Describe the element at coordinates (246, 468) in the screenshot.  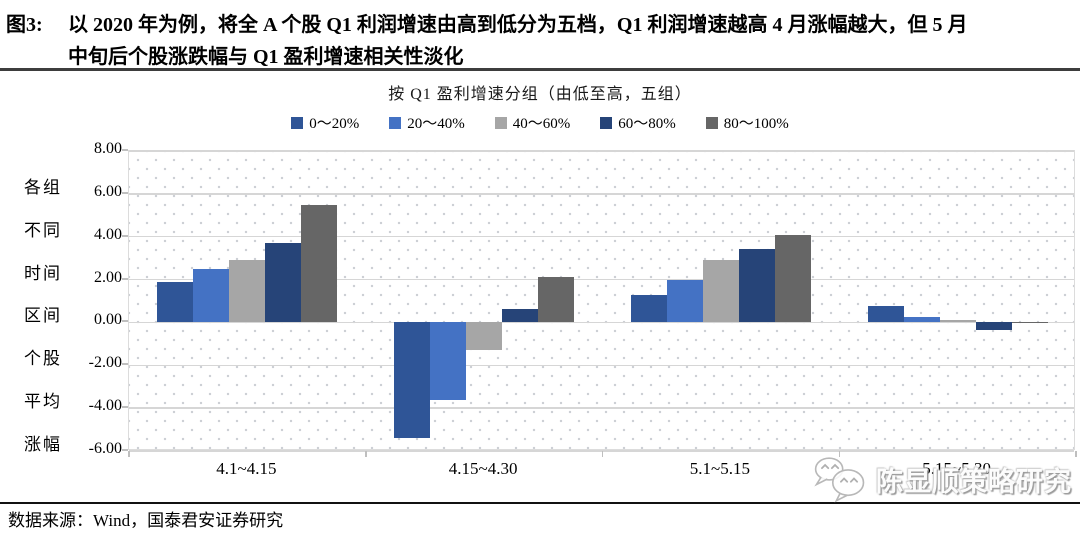
I see `x-tick-label: 4.1~4.15` at that location.